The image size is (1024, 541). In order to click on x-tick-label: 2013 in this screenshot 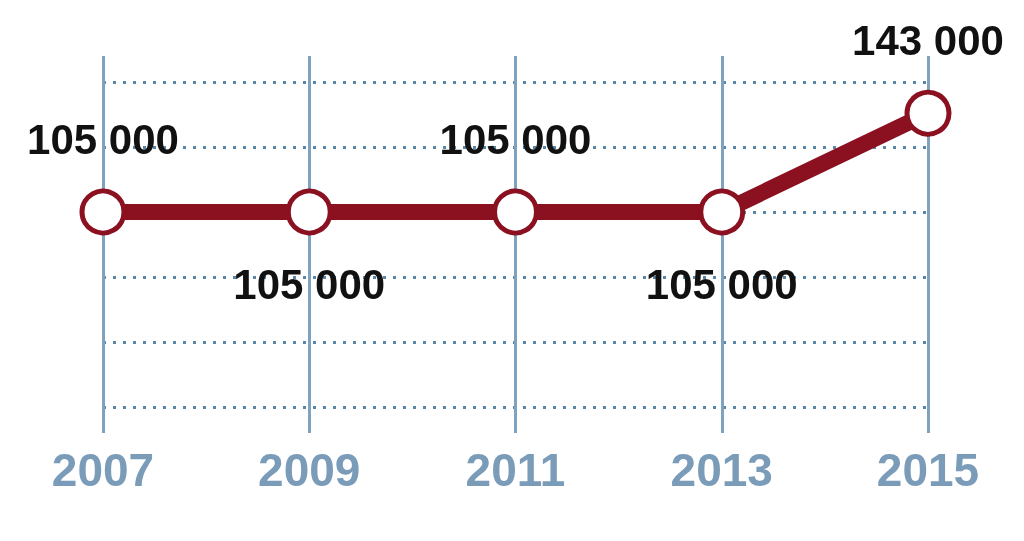, I will do `click(721, 470)`.